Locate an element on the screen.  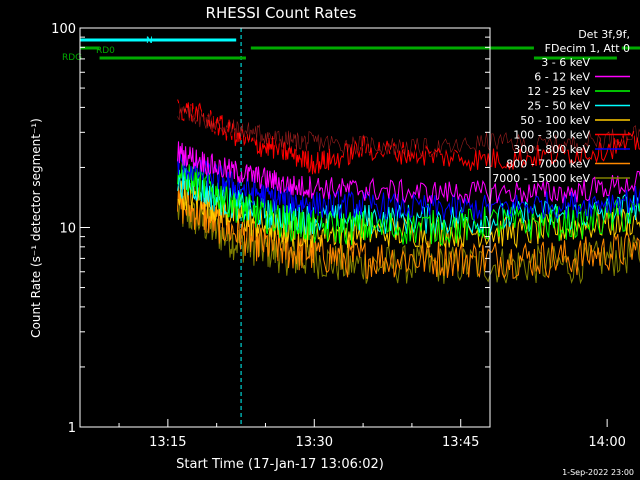
chart-title: RHESSI Count Rates is located at coordinates (281, 13).